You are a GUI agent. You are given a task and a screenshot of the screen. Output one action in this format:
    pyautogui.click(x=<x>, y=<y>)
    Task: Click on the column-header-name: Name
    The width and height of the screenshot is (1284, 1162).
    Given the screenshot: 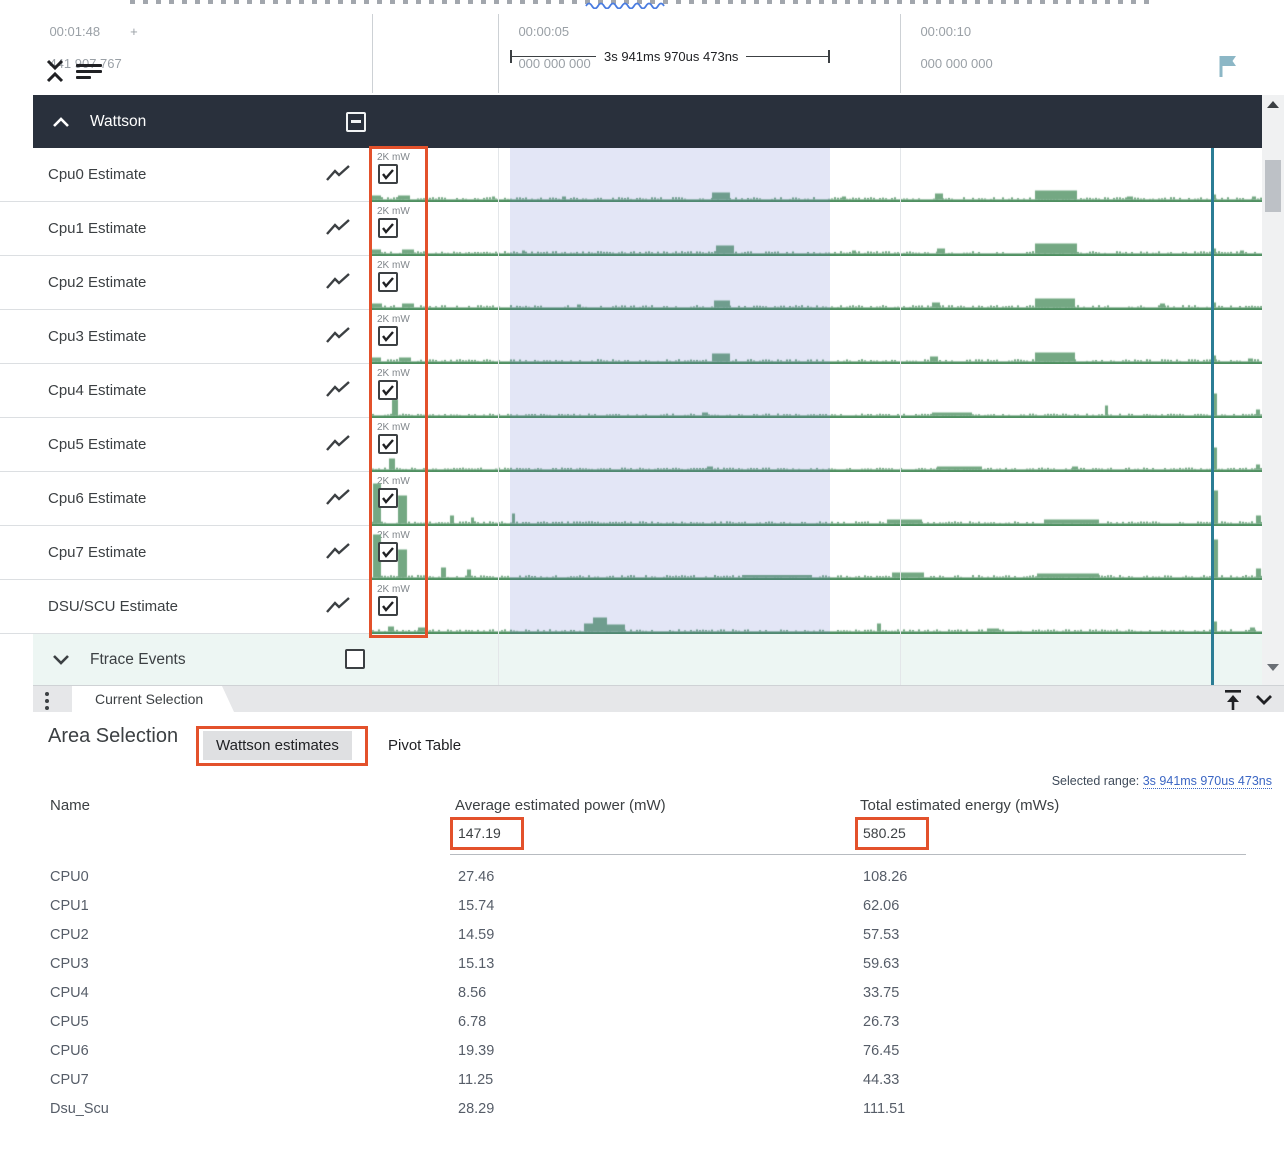 What is the action you would take?
    pyautogui.click(x=70, y=805)
    